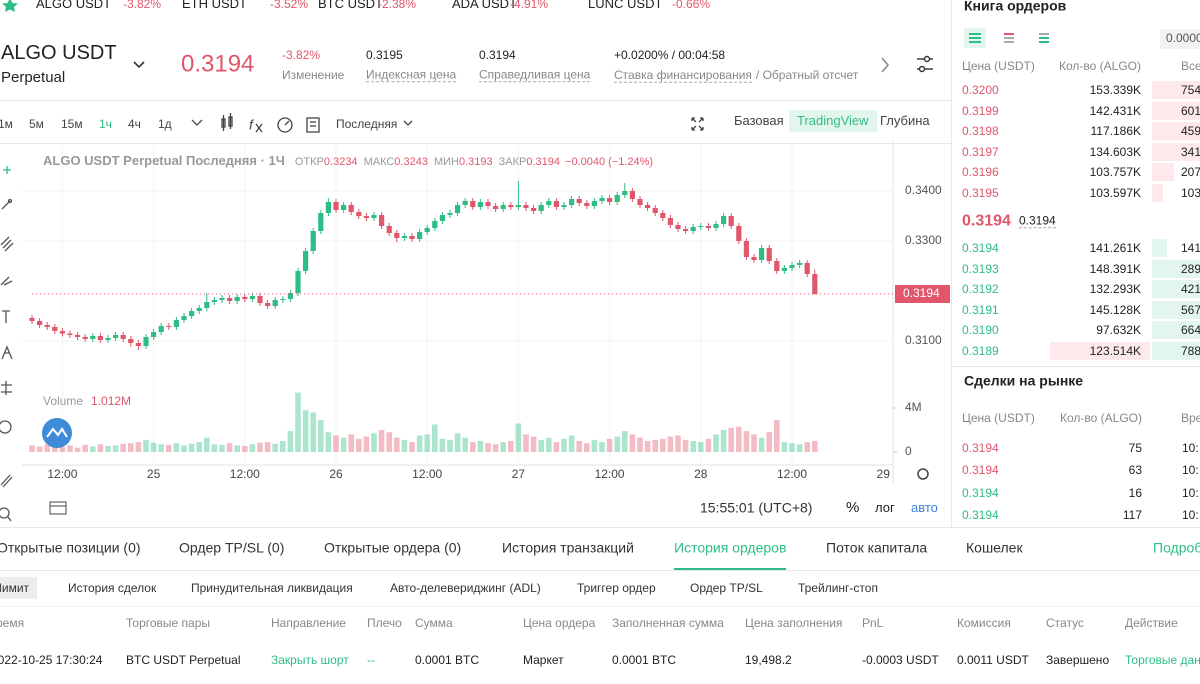  I want to click on tab: История транзакций, so click(568, 547).